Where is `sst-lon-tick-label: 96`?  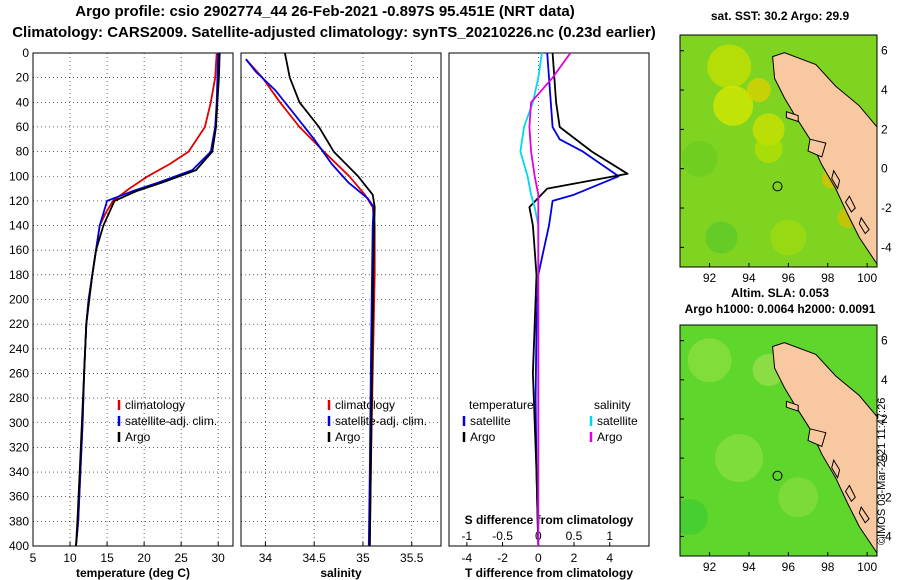
sst-lon-tick-label: 96 is located at coordinates (789, 278).